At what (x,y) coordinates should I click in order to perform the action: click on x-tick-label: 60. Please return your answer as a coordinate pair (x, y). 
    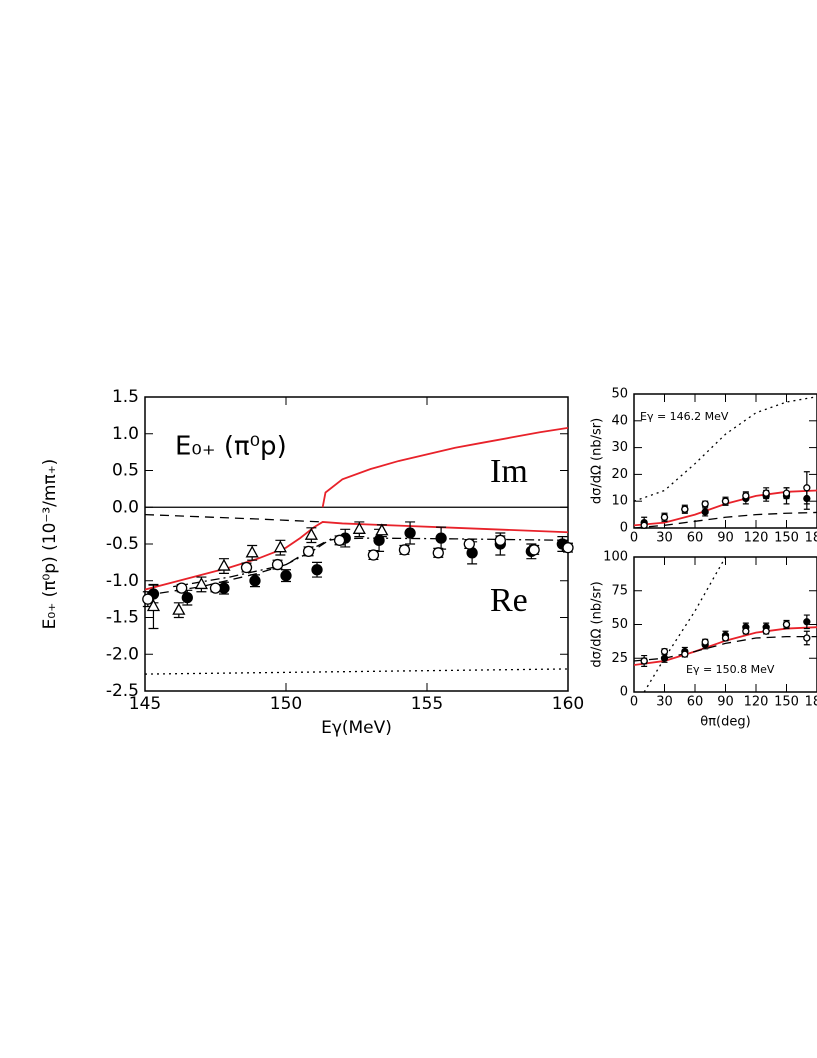
    Looking at the image, I should click on (695, 701).